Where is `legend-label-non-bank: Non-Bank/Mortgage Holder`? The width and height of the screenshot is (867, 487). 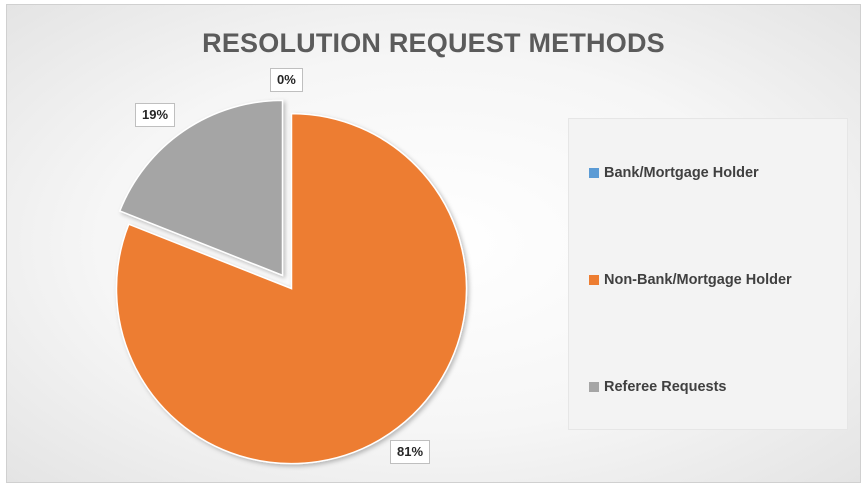
legend-label-non-bank: Non-Bank/Mortgage Holder is located at coordinates (698, 280).